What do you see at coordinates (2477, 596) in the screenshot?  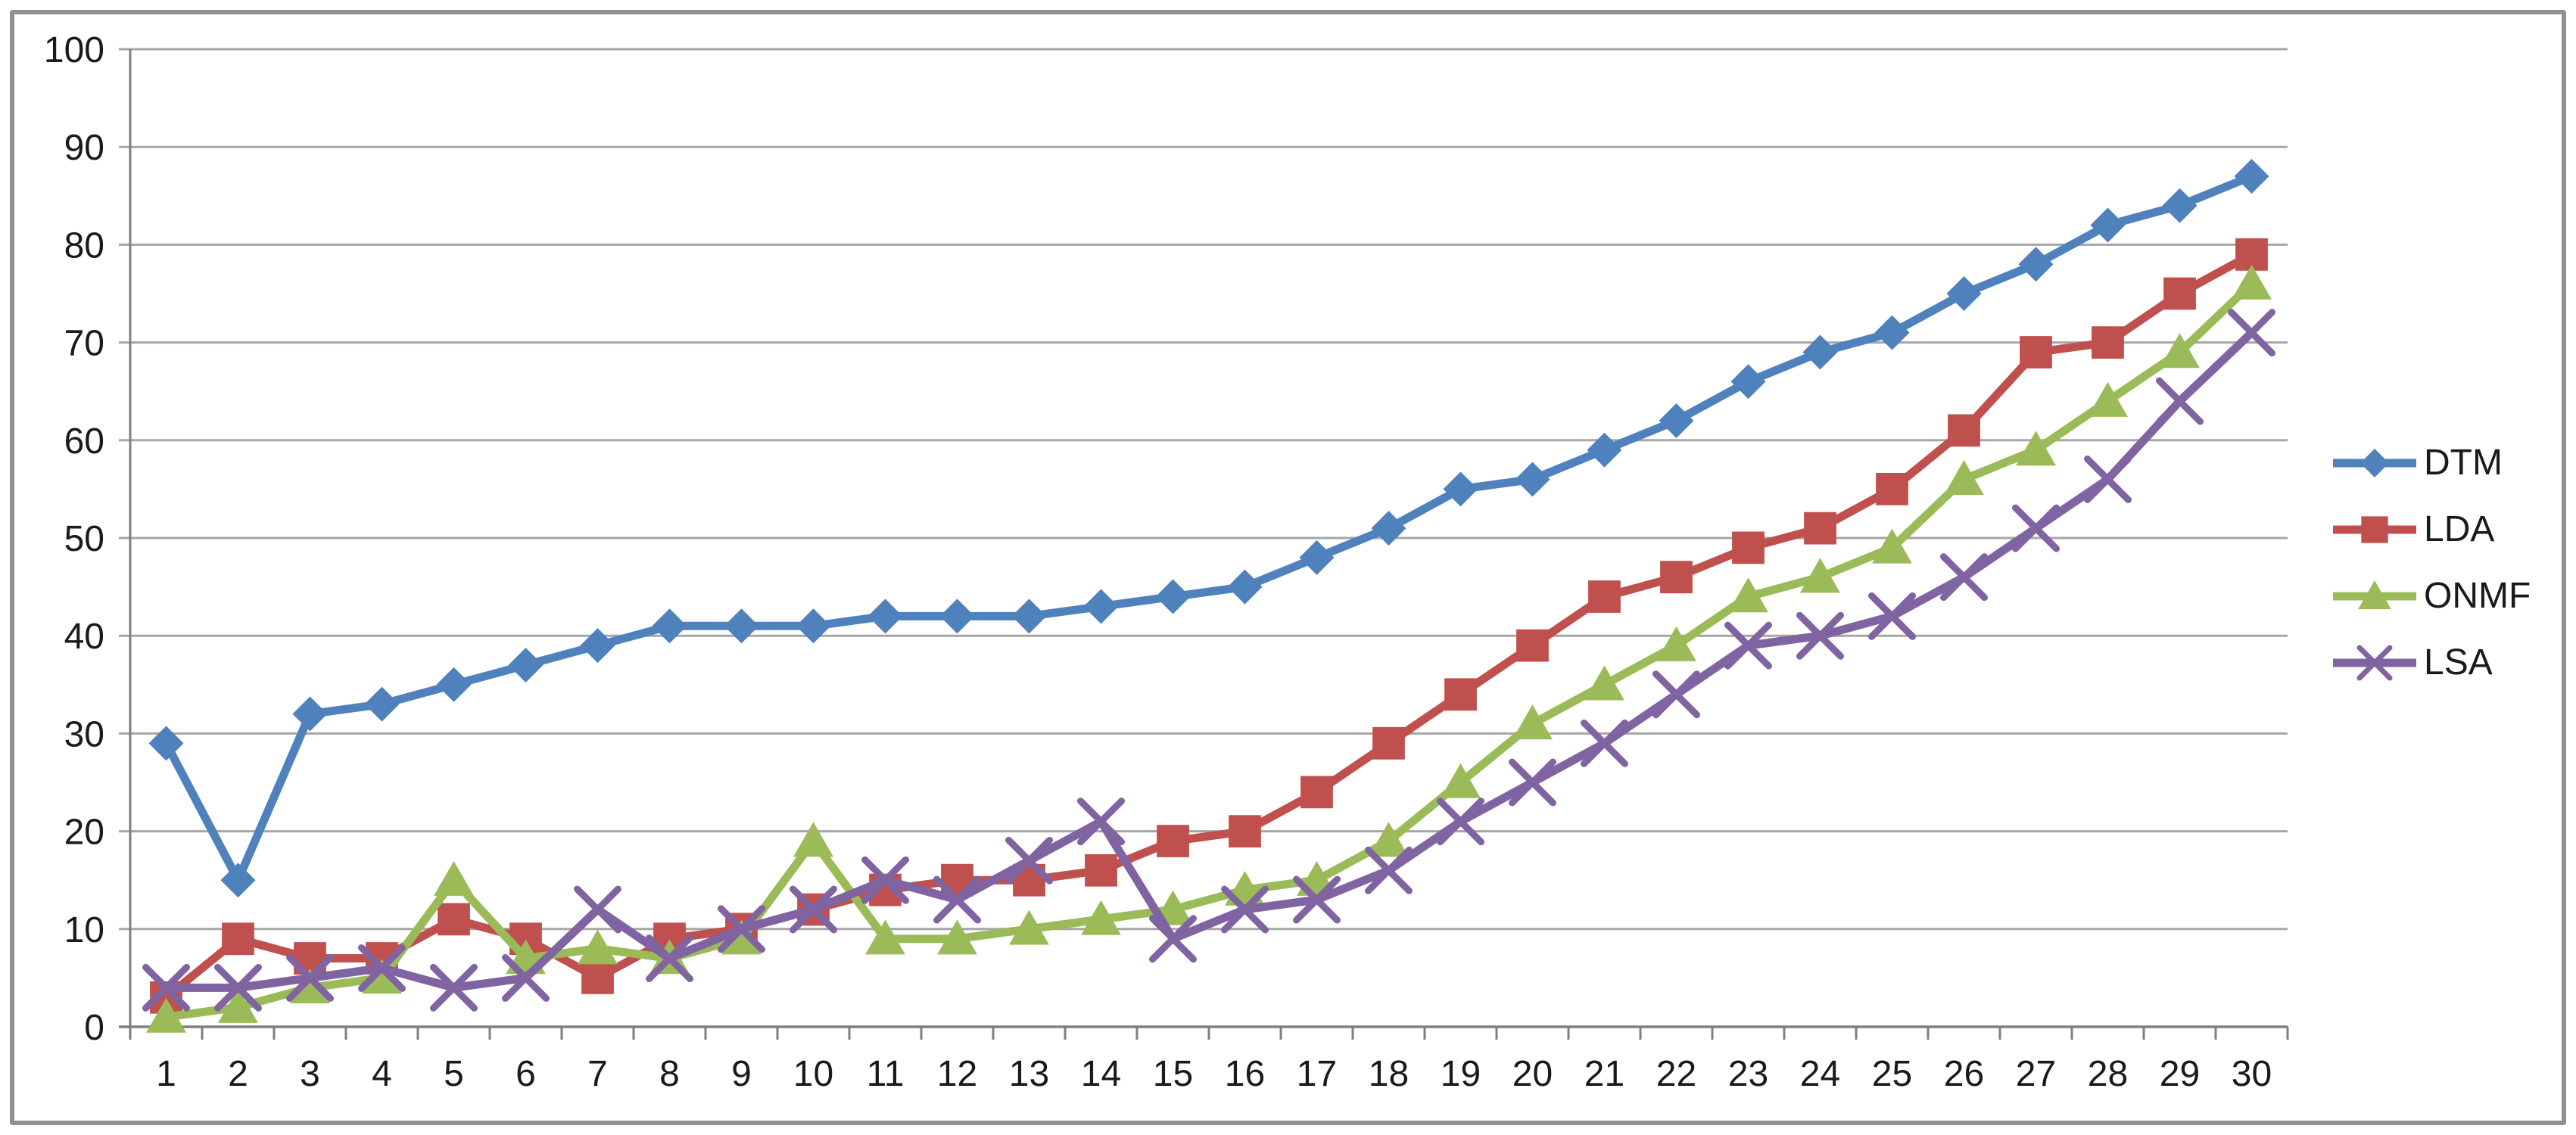 I see `legend-label-onmf: ONMF` at bounding box center [2477, 596].